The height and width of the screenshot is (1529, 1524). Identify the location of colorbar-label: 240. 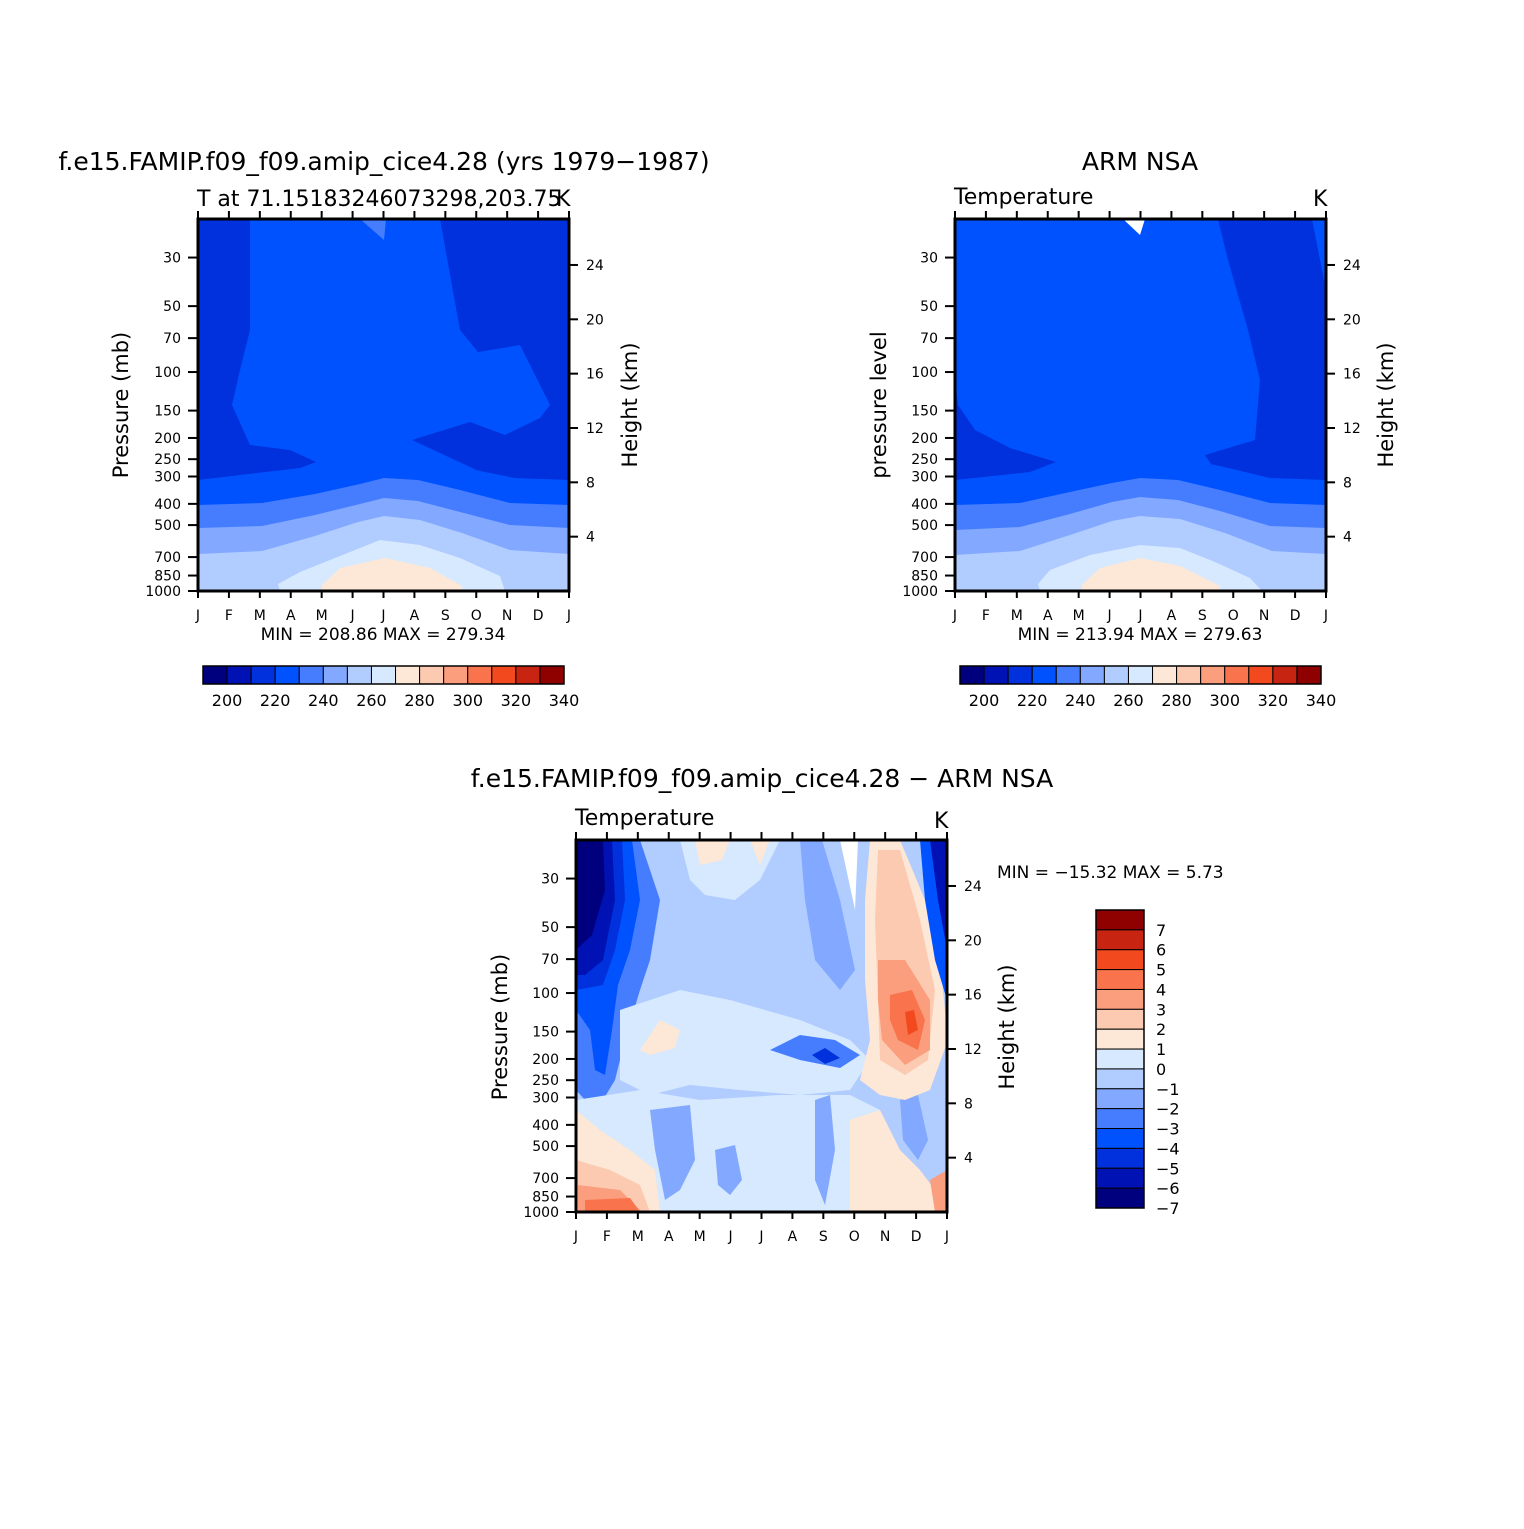
(323, 700).